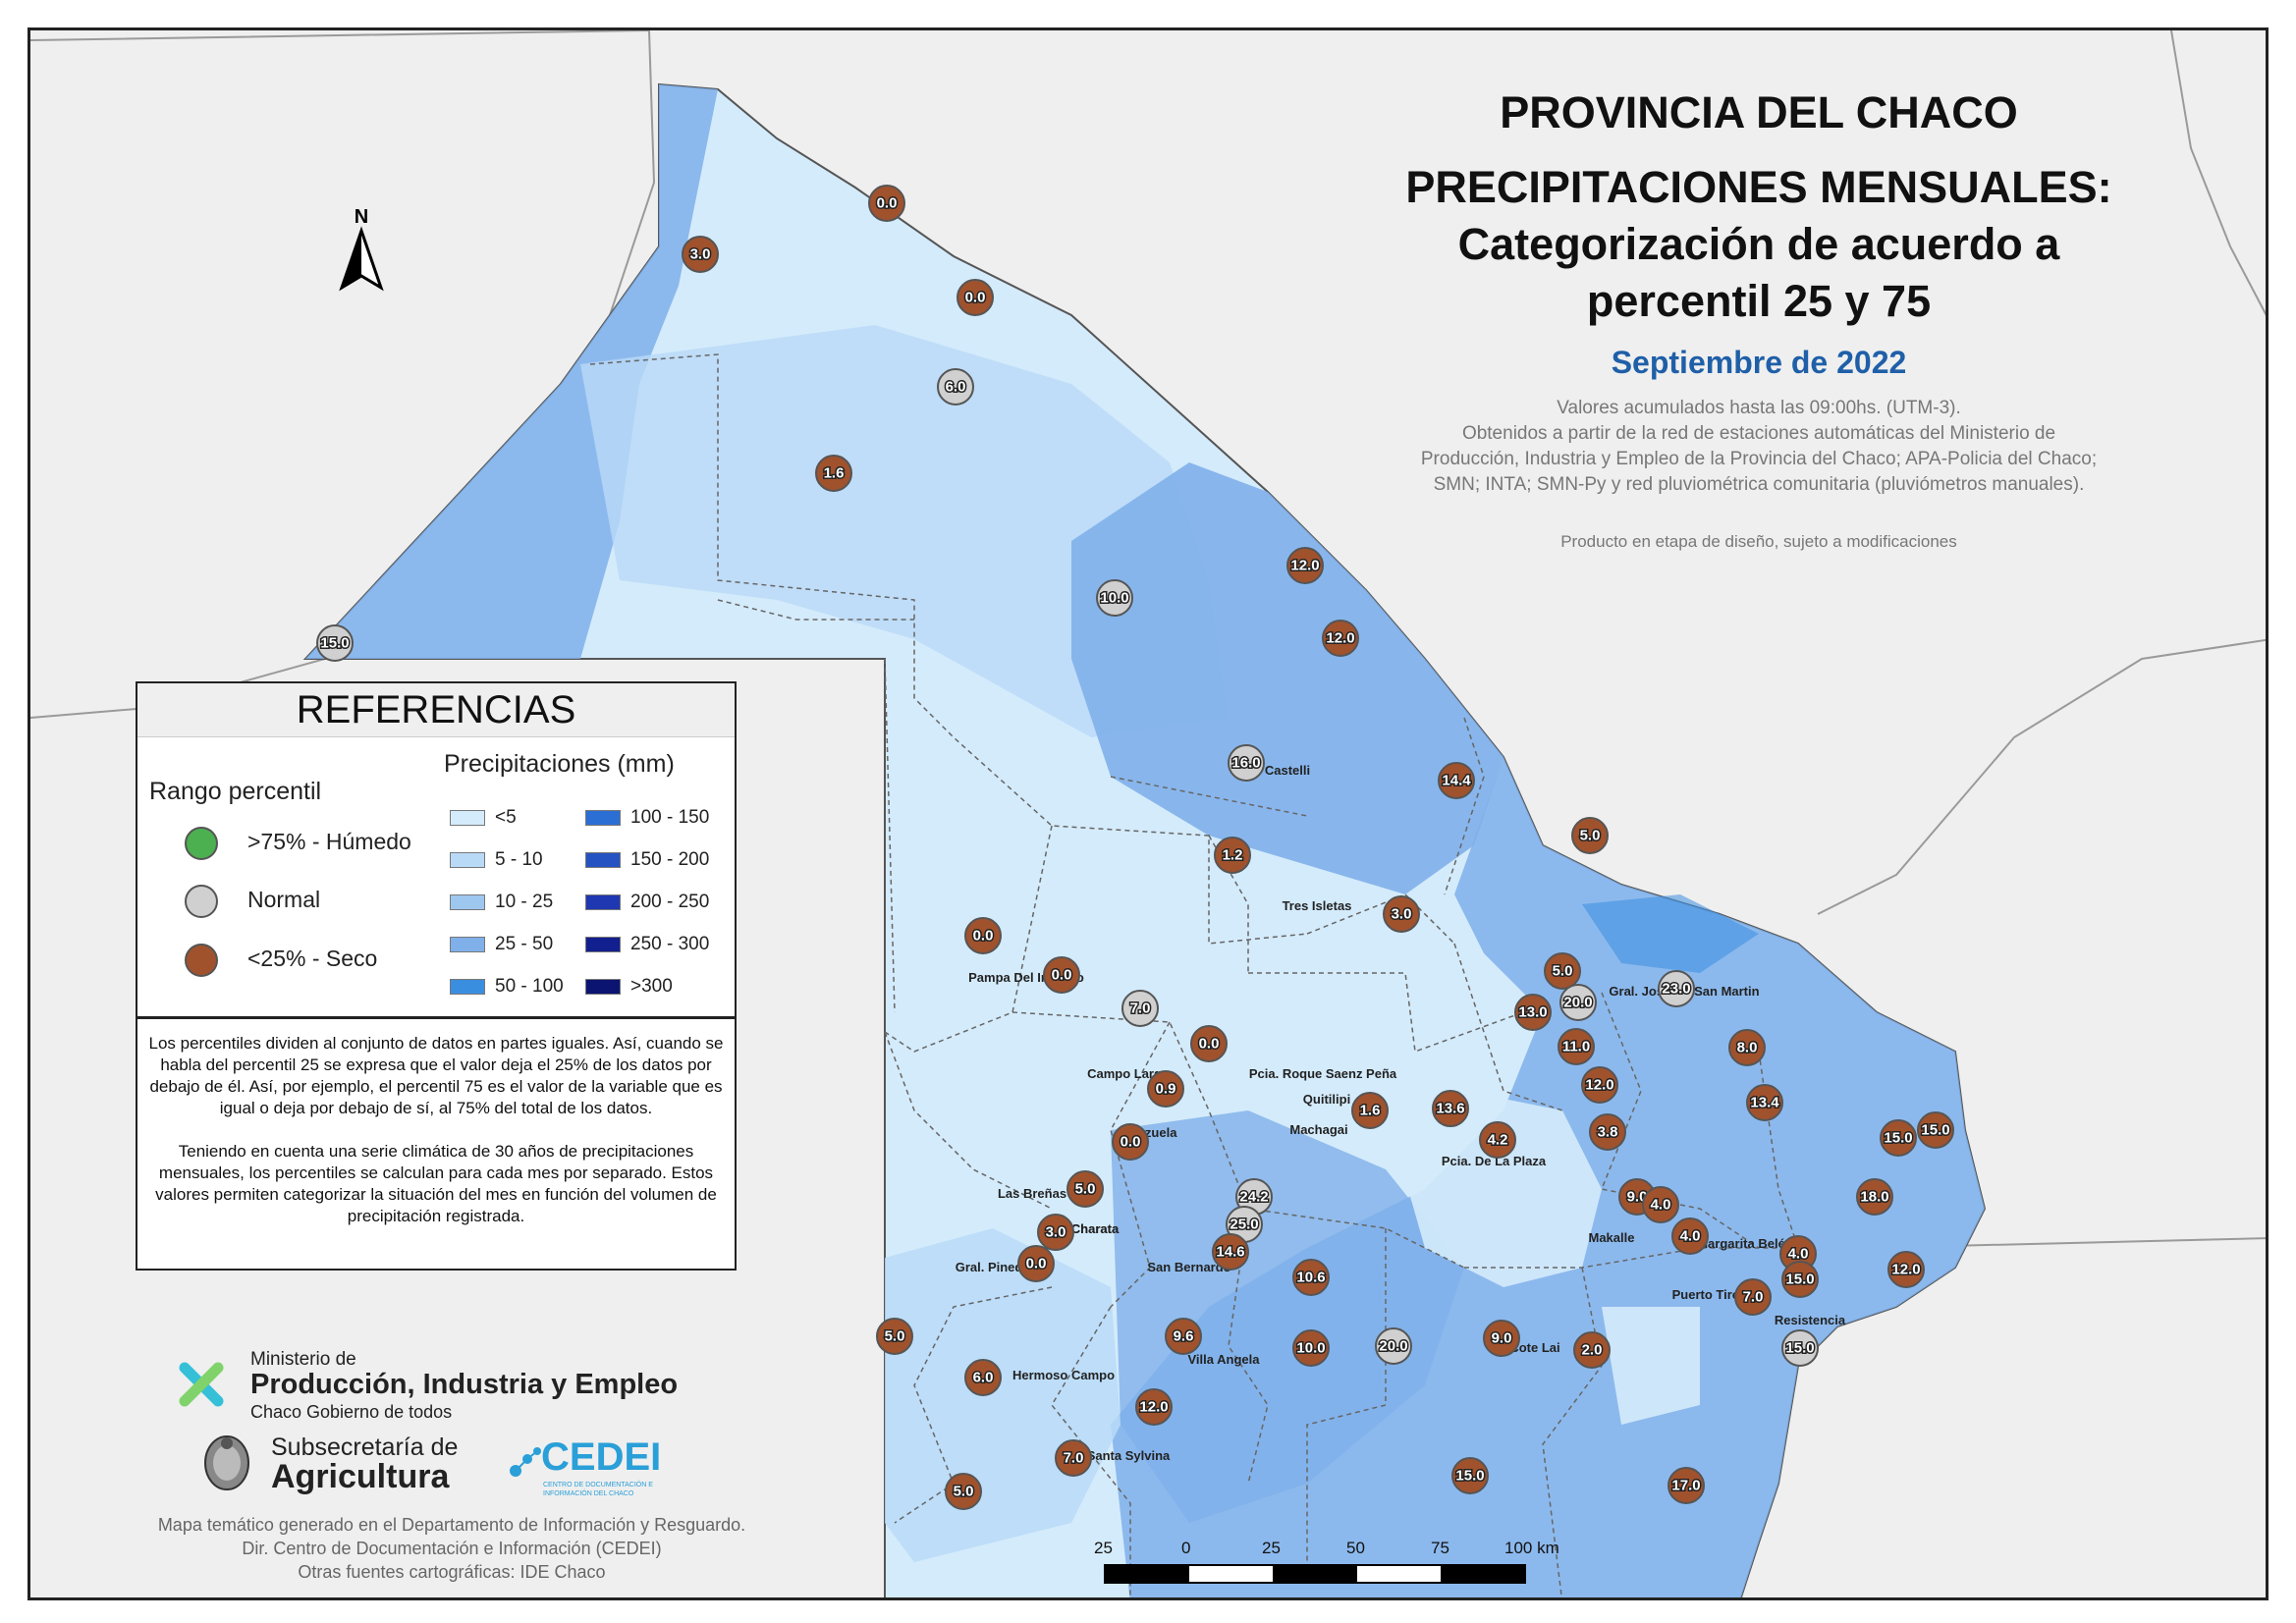 This screenshot has height=1623, width=2296. I want to click on scale-tick-2: 25, so click(1271, 1548).